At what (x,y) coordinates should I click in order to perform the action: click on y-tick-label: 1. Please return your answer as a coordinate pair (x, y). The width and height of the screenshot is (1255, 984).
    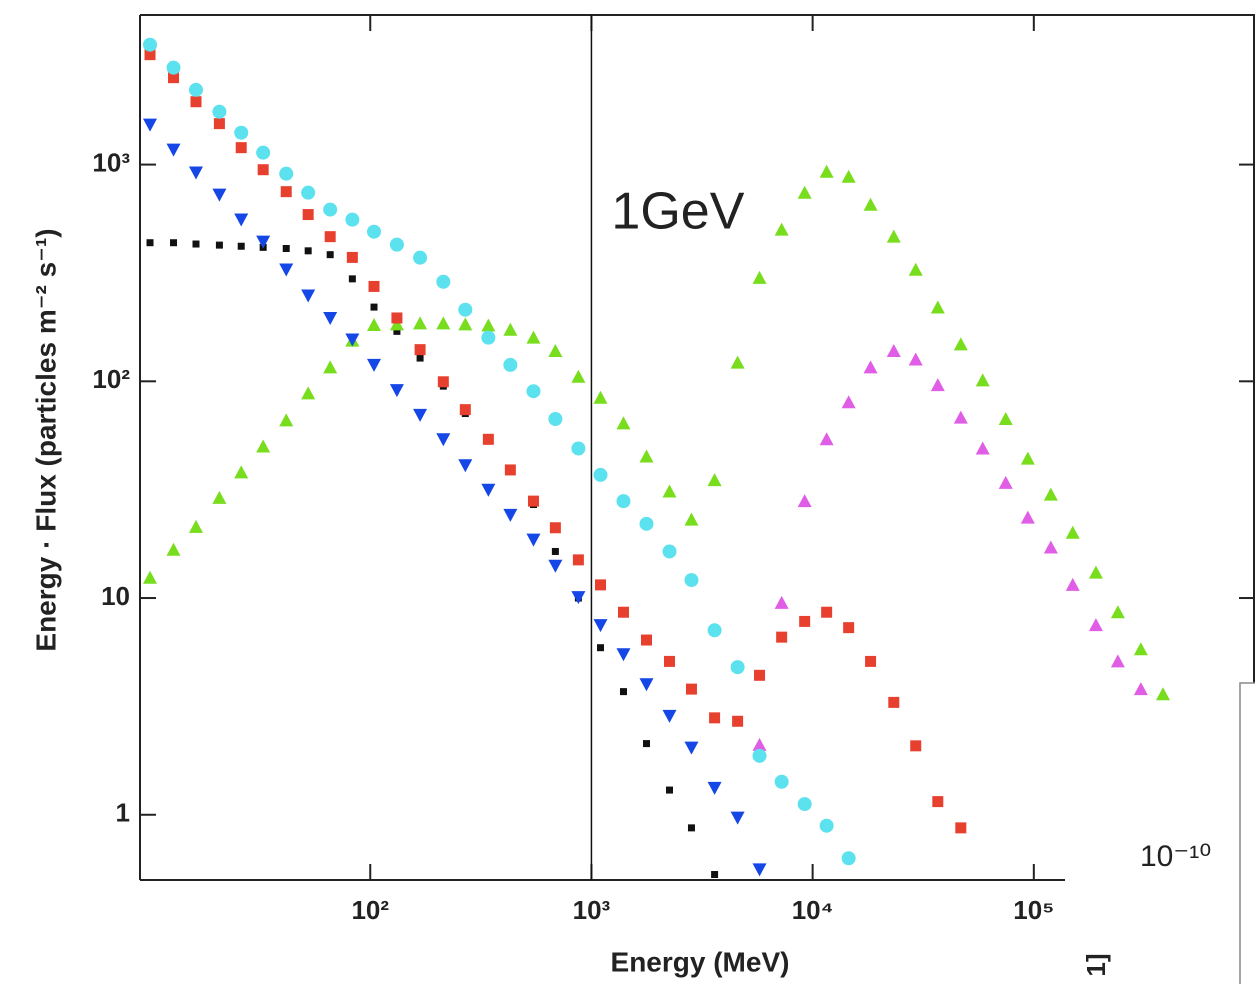
    Looking at the image, I should click on (123, 813).